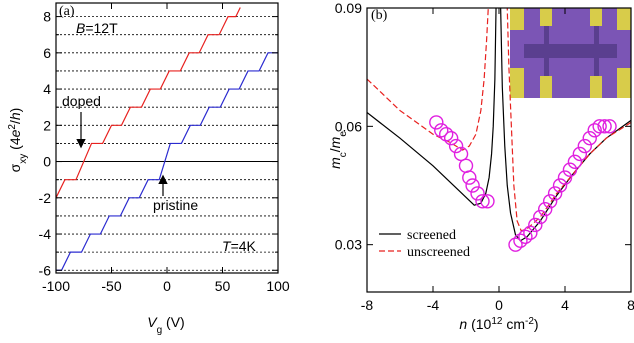  I want to click on annotation: B=12T, so click(97, 28).